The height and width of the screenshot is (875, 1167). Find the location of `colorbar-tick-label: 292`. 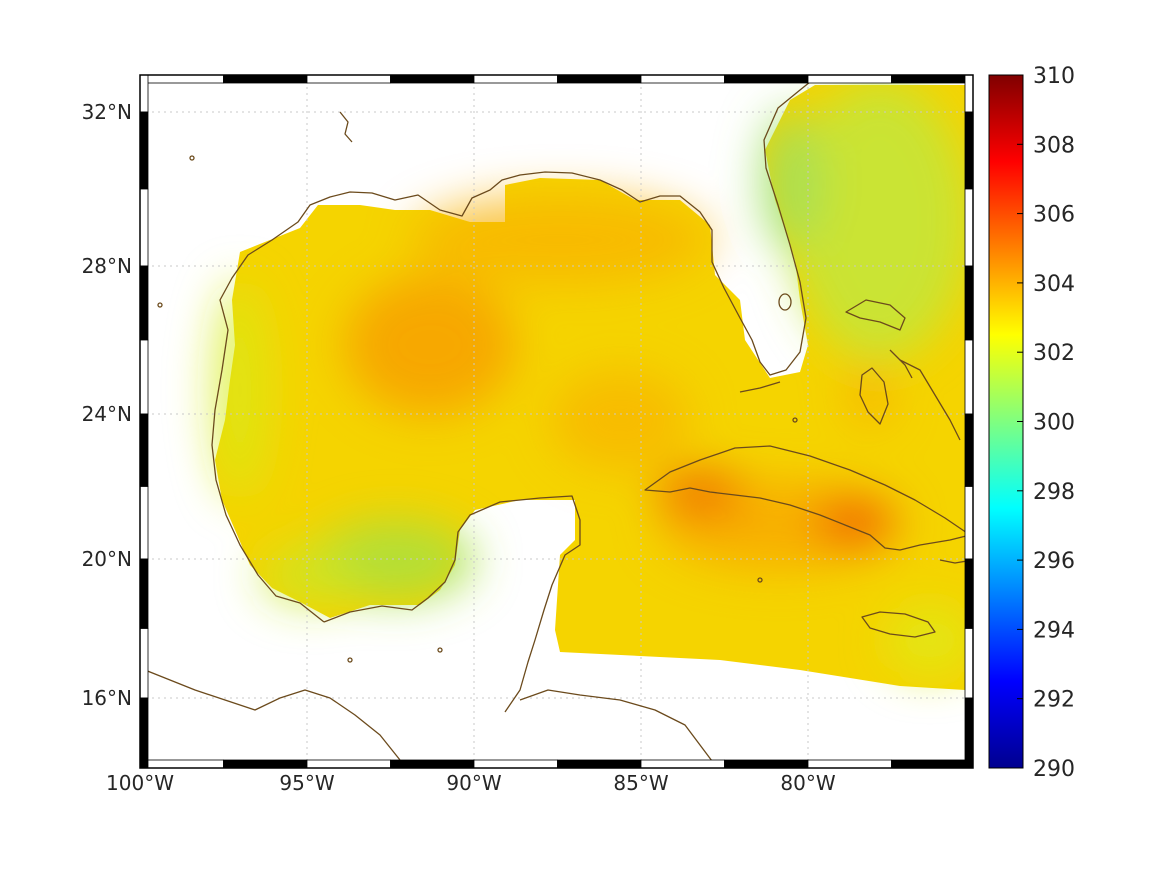

colorbar-tick-label: 292 is located at coordinates (1054, 700).